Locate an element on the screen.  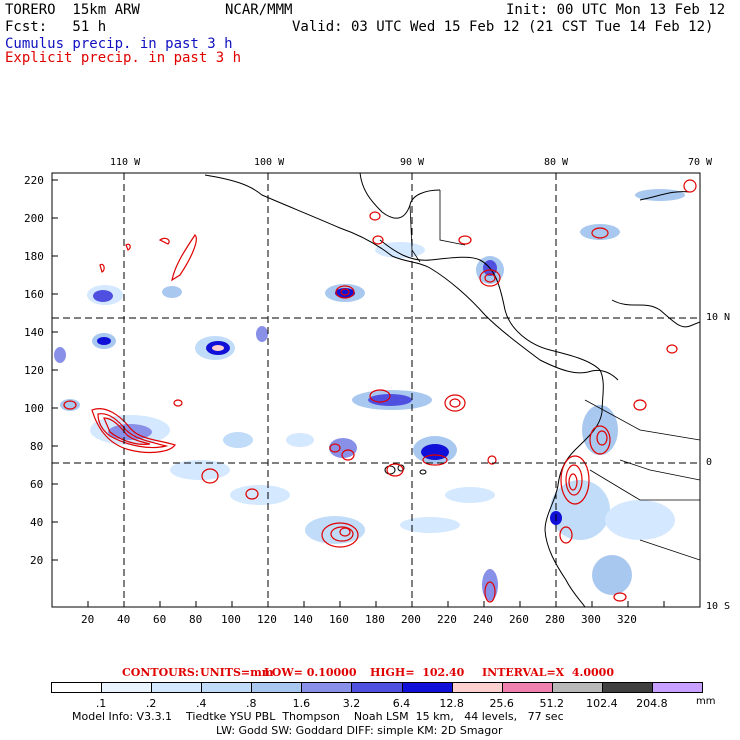
lon-label-100w: 100 W is located at coordinates (269, 162).